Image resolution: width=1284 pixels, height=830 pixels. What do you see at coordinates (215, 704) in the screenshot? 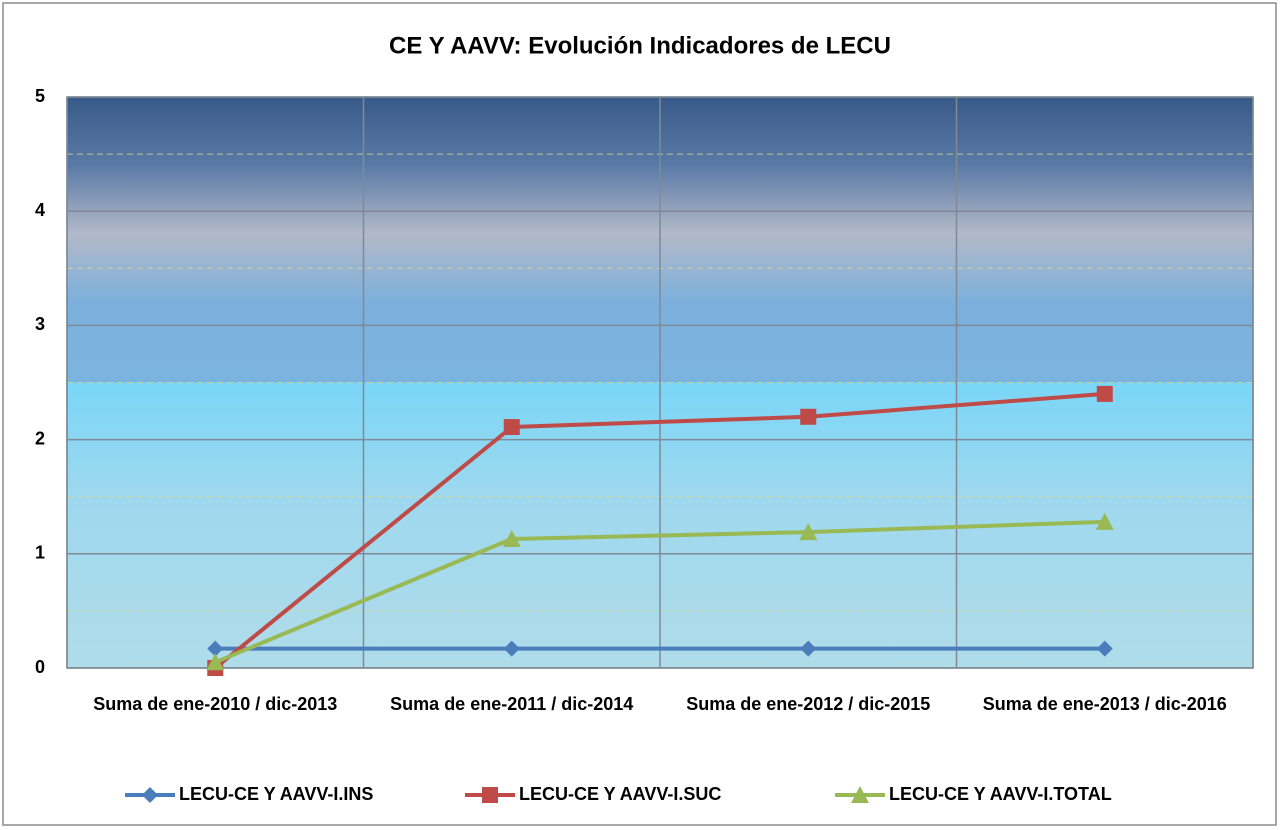
I see `x-tick-label: Suma de ene-2010 / dic-2013` at bounding box center [215, 704].